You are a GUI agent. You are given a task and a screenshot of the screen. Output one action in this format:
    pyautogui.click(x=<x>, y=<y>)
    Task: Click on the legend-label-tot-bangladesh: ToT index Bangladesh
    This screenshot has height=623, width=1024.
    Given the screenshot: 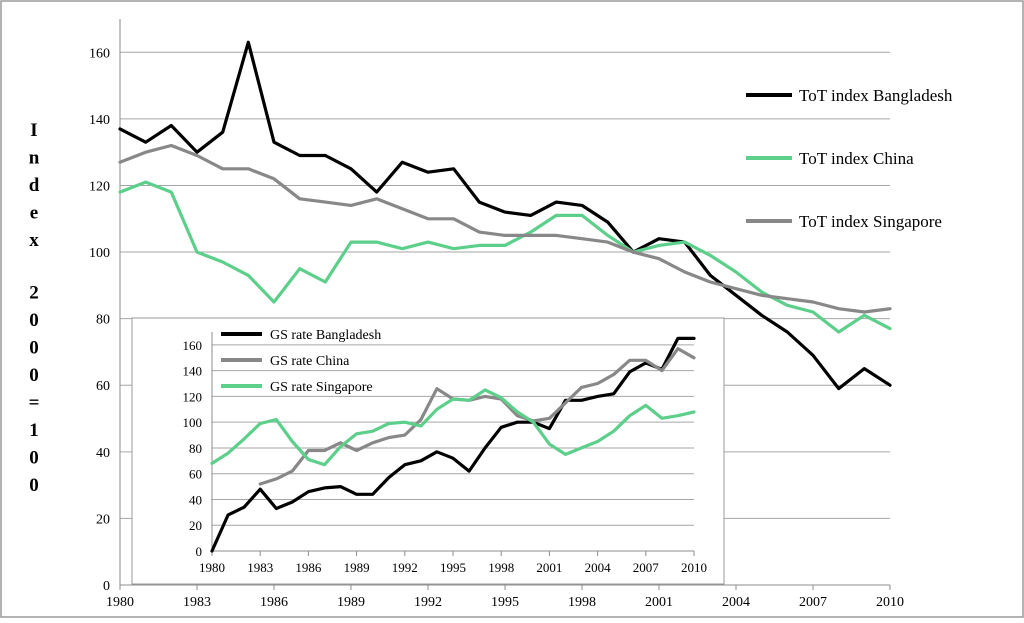 What is the action you would take?
    pyautogui.click(x=876, y=95)
    